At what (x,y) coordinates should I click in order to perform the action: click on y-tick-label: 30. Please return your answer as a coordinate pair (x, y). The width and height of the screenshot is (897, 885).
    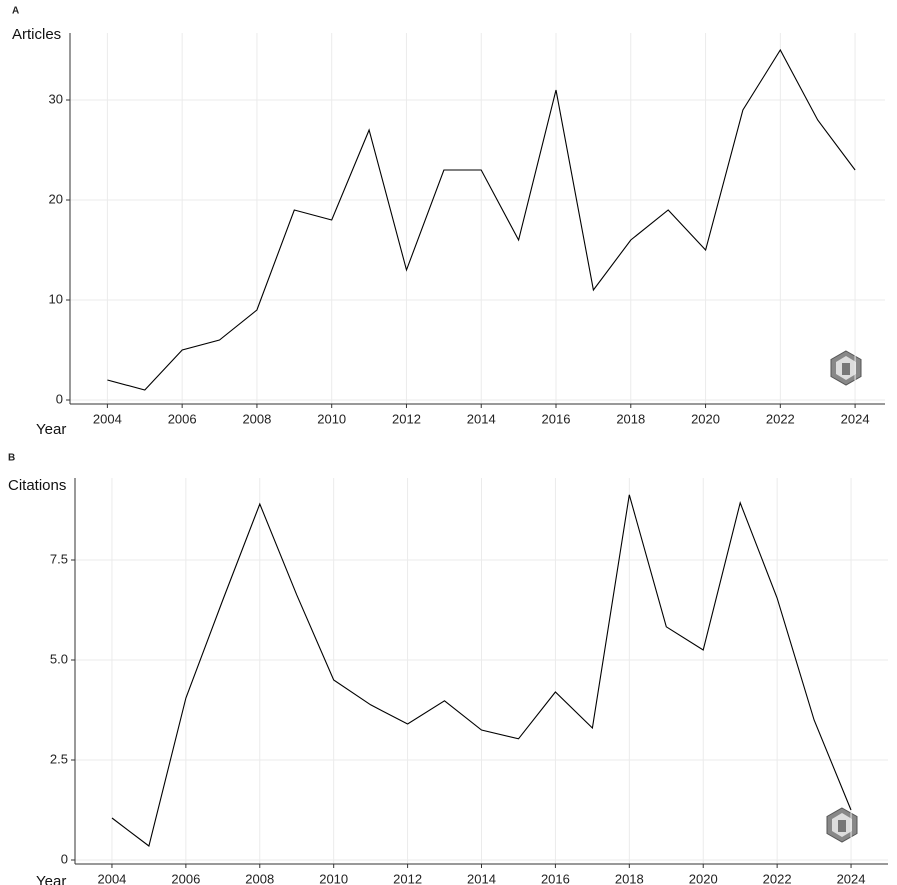
    Looking at the image, I should click on (56, 98).